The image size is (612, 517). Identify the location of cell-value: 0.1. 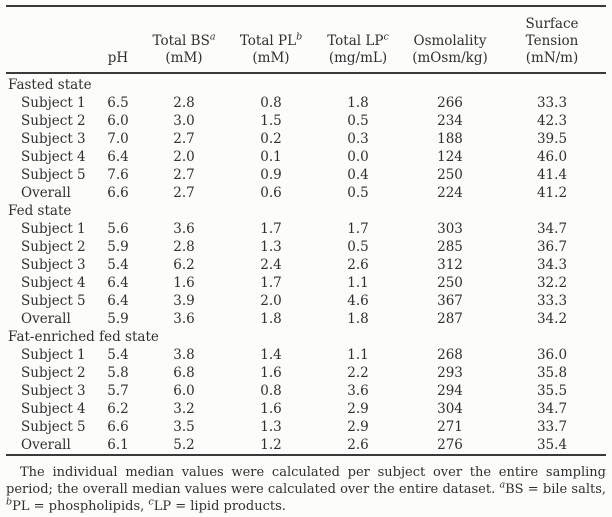
(271, 157).